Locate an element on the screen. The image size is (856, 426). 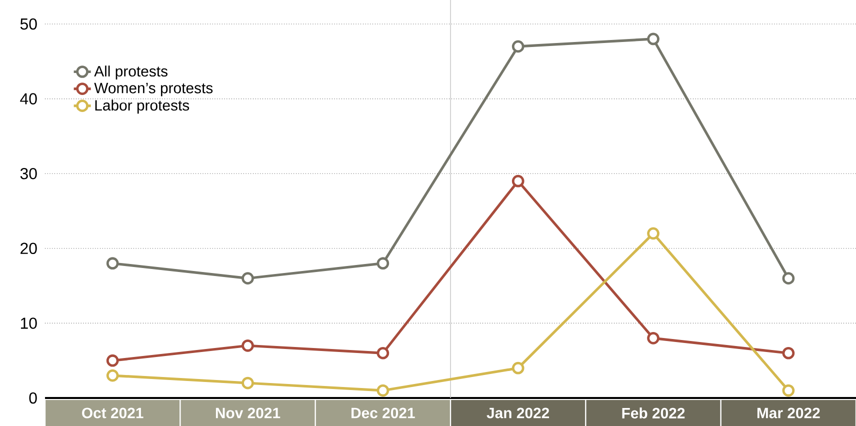
x-tick-label: Dec 2021 is located at coordinates (383, 413).